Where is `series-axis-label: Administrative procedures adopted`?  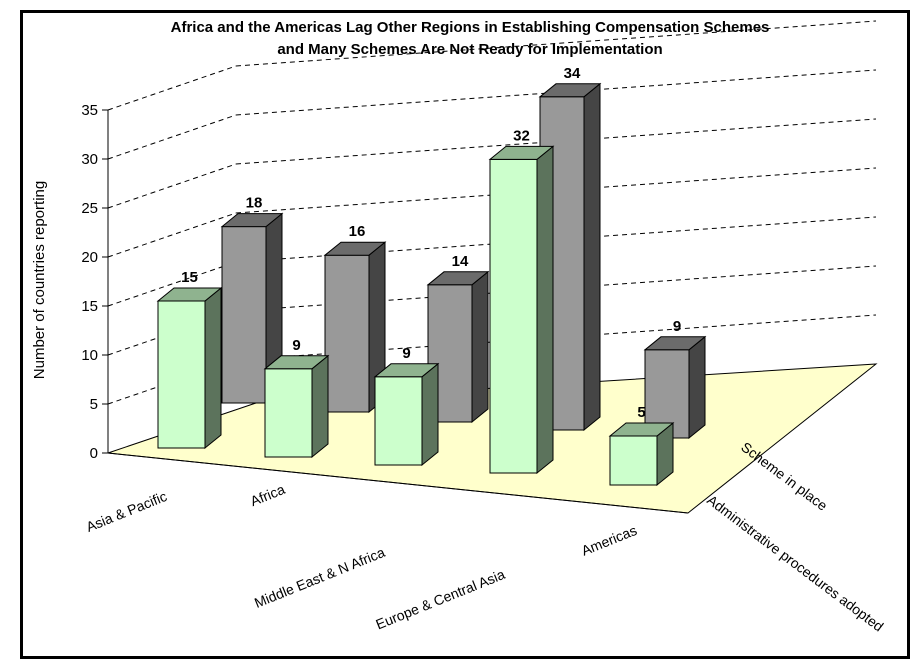 series-axis-label: Administrative procedures adopted is located at coordinates (795, 563).